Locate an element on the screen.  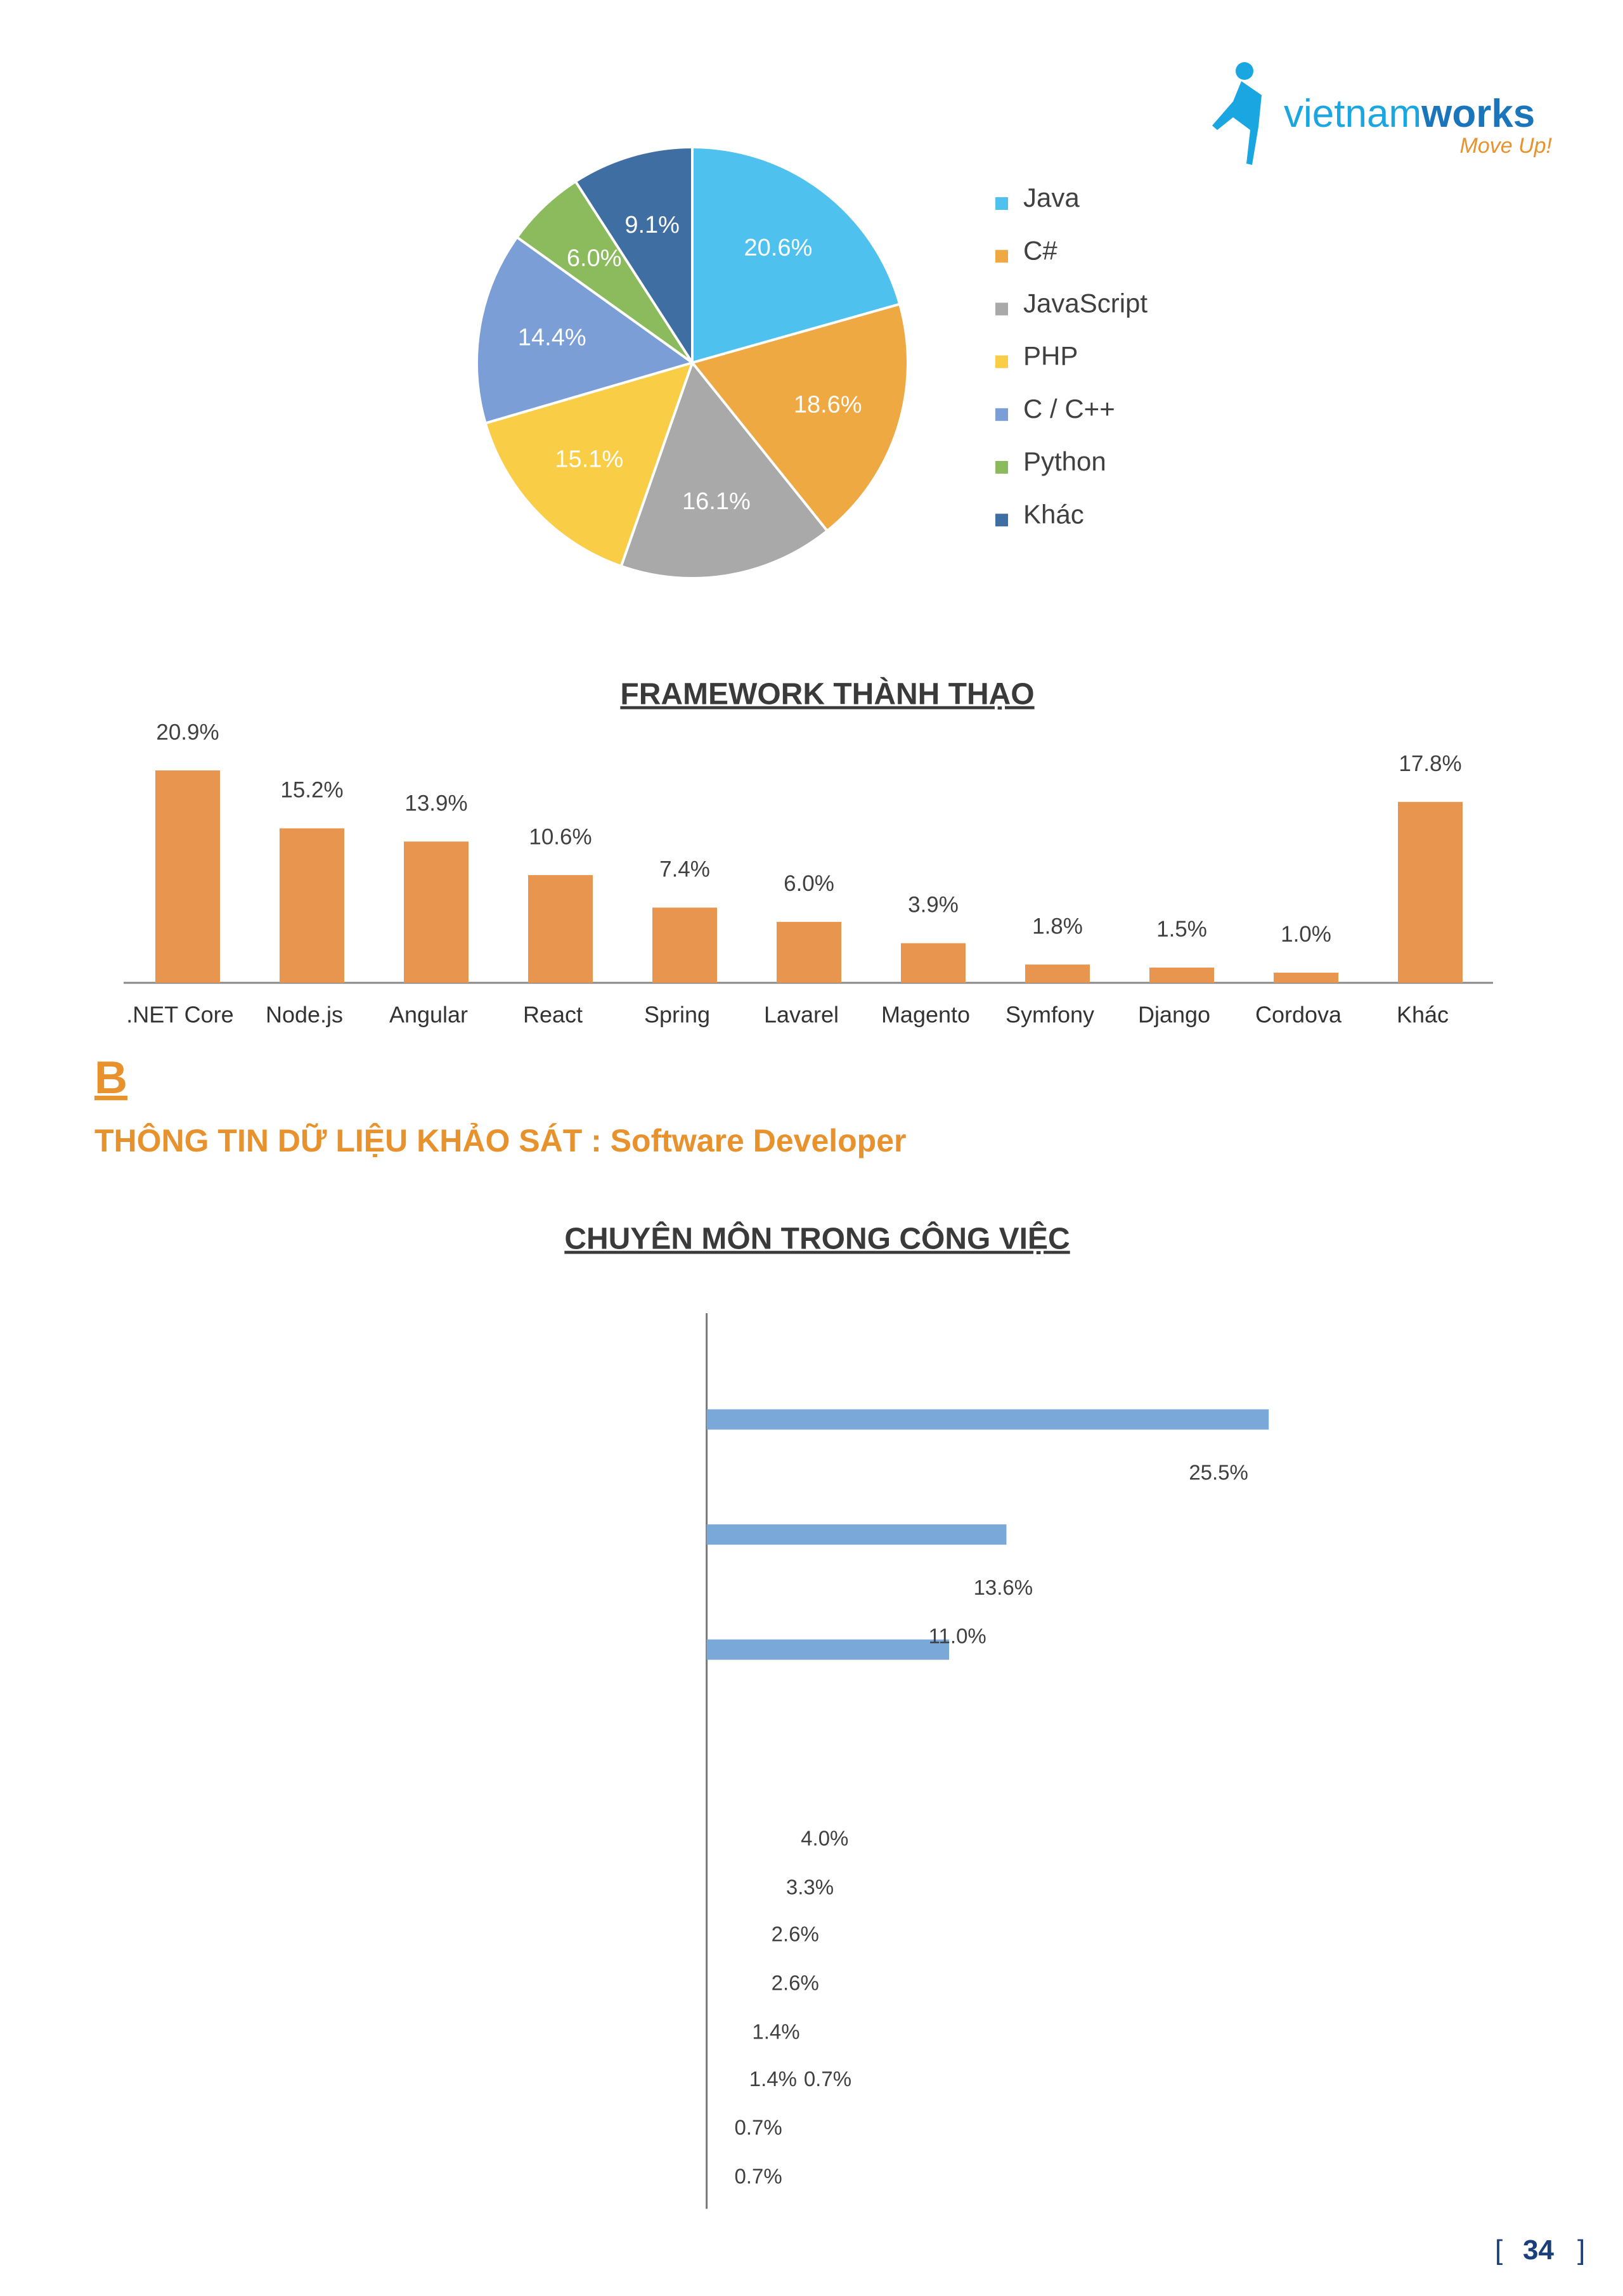
brand-light: vietnam is located at coordinates (1352, 114).